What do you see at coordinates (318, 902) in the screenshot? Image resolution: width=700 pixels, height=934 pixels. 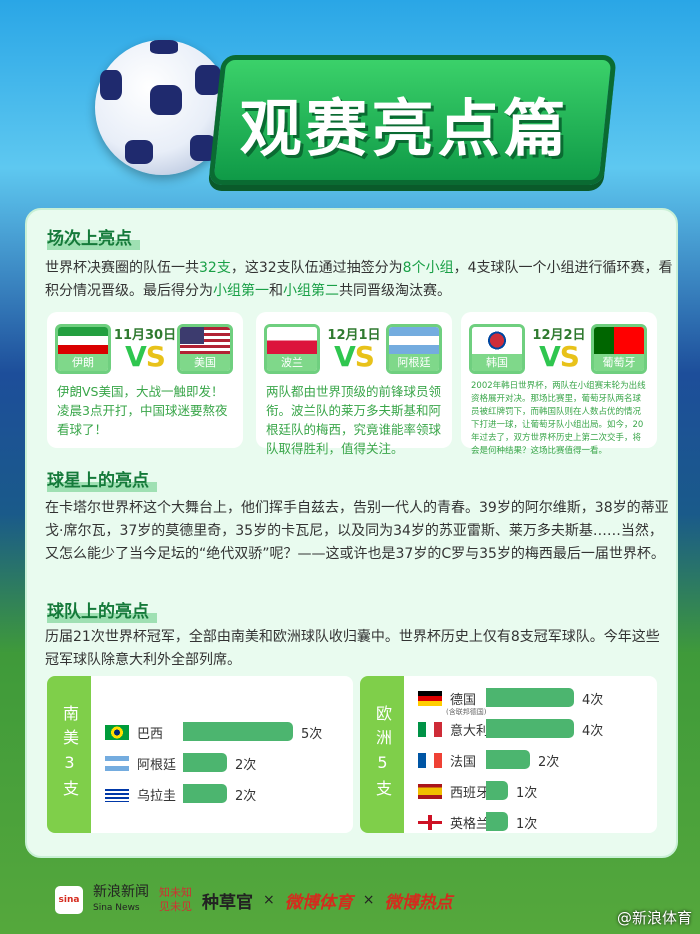 I see `weibo-sports-logo: 微博体育` at bounding box center [318, 902].